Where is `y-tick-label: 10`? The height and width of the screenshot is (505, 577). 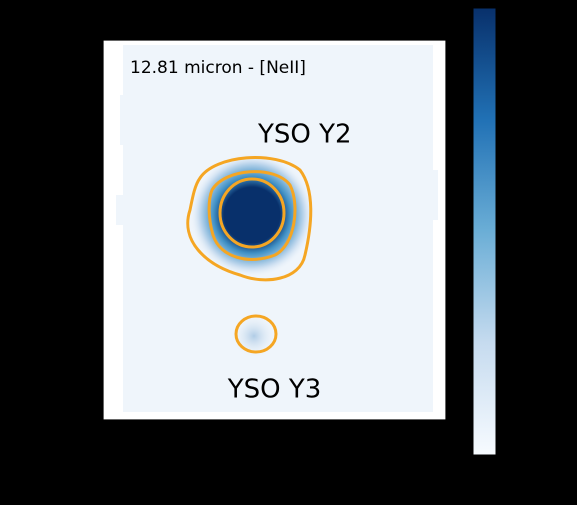
y-tick-label: 10 is located at coordinates (82, 320).